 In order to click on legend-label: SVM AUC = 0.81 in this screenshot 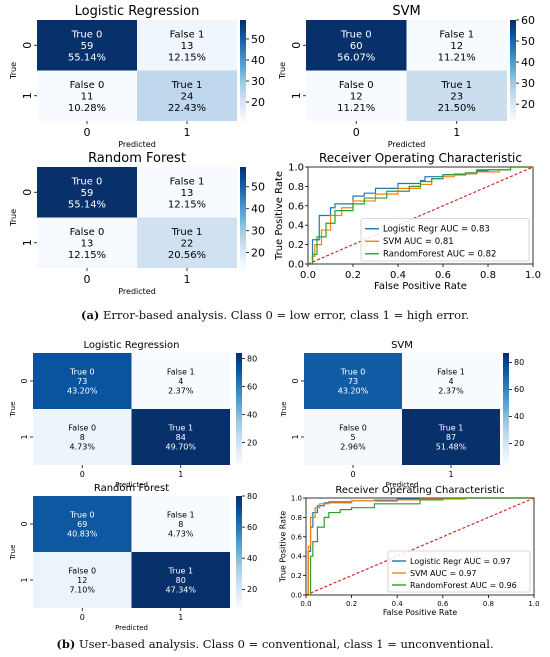, I will do `click(418, 242)`.